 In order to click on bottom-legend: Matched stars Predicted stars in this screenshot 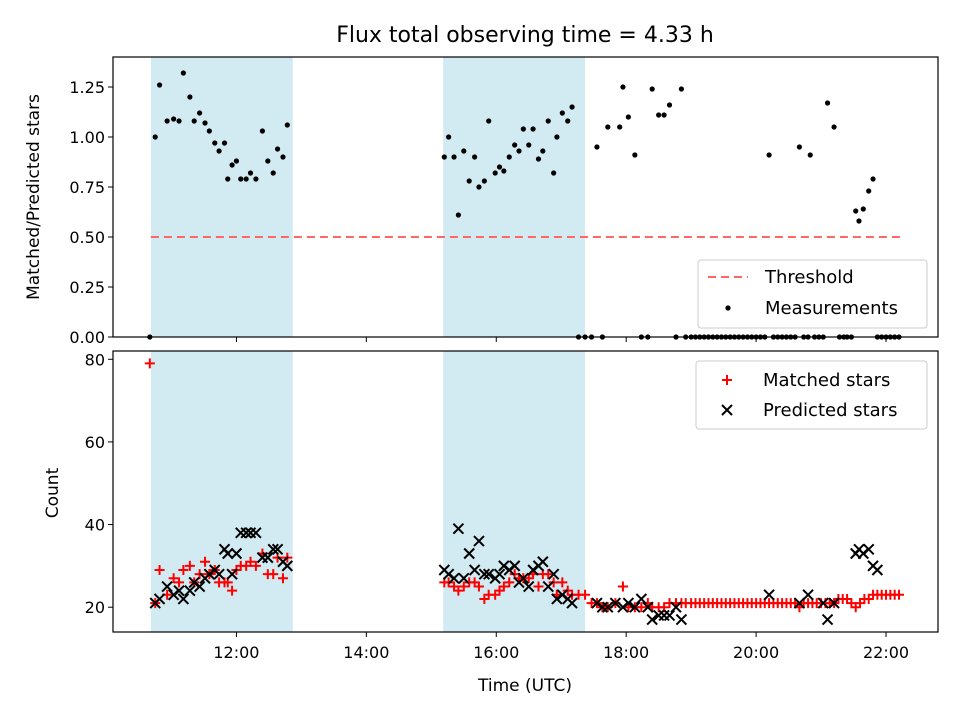, I will do `click(811, 395)`.